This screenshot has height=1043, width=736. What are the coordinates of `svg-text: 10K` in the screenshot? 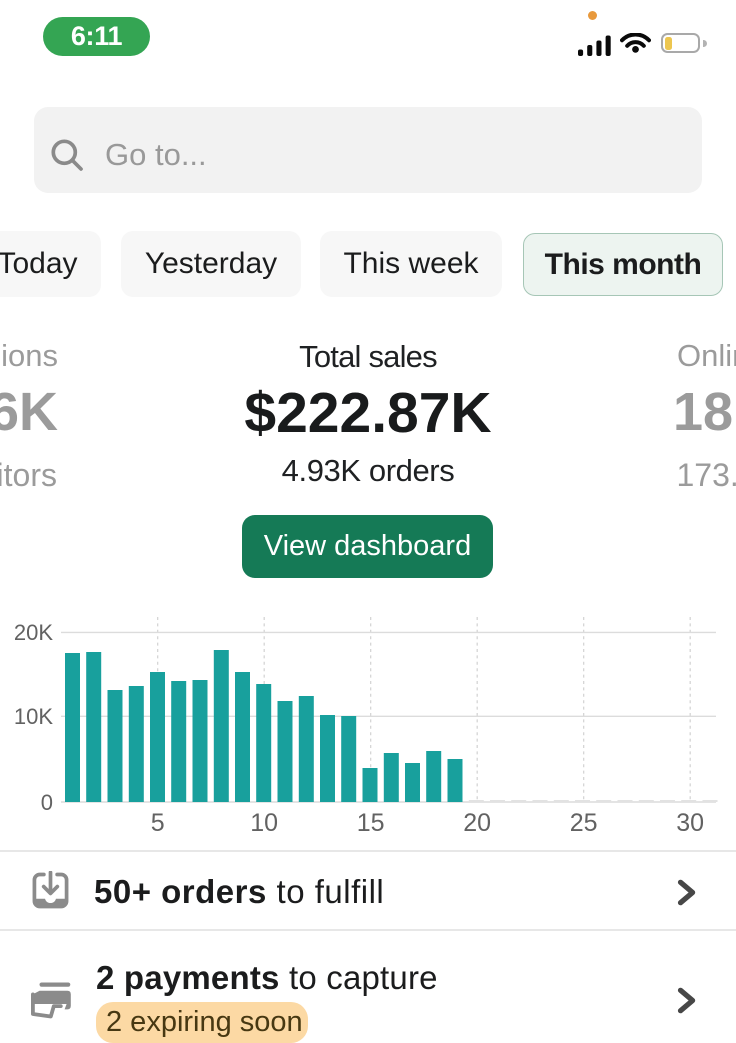 It's located at (33, 716).